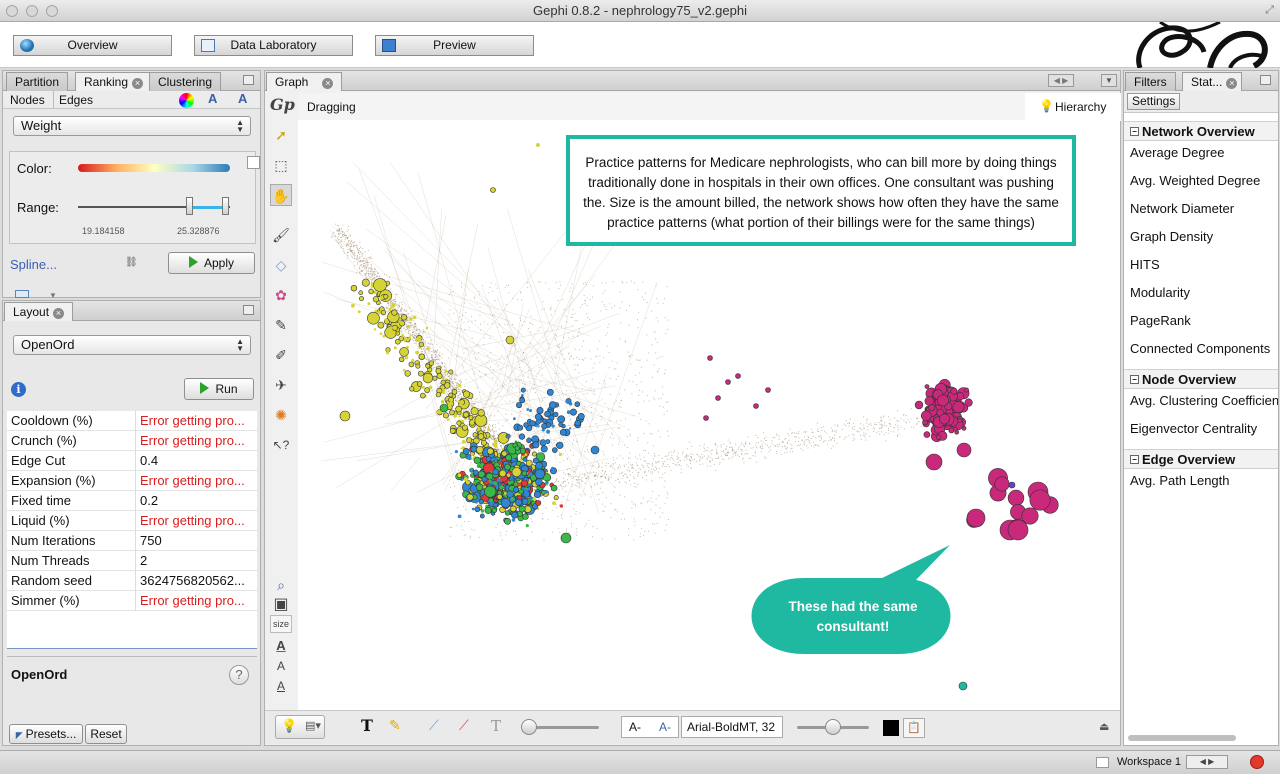 The image size is (1280, 774). Describe the element at coordinates (281, 235) in the screenshot. I see `brush-icon: 🖌` at that location.